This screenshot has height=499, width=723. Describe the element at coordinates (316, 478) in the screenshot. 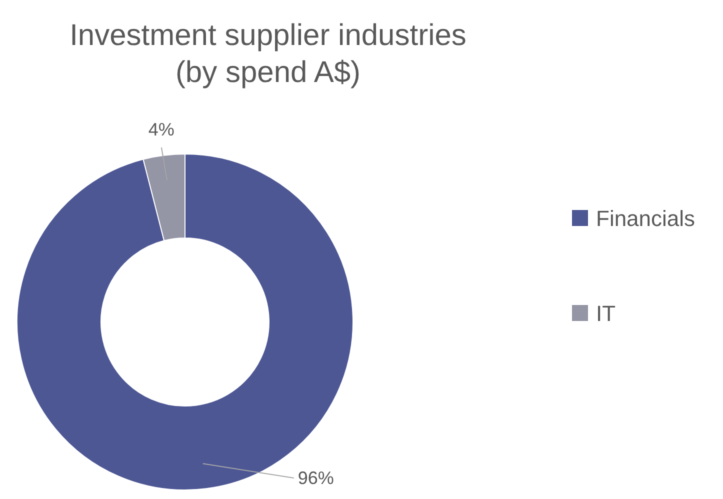

I see `data-label: 96%` at that location.